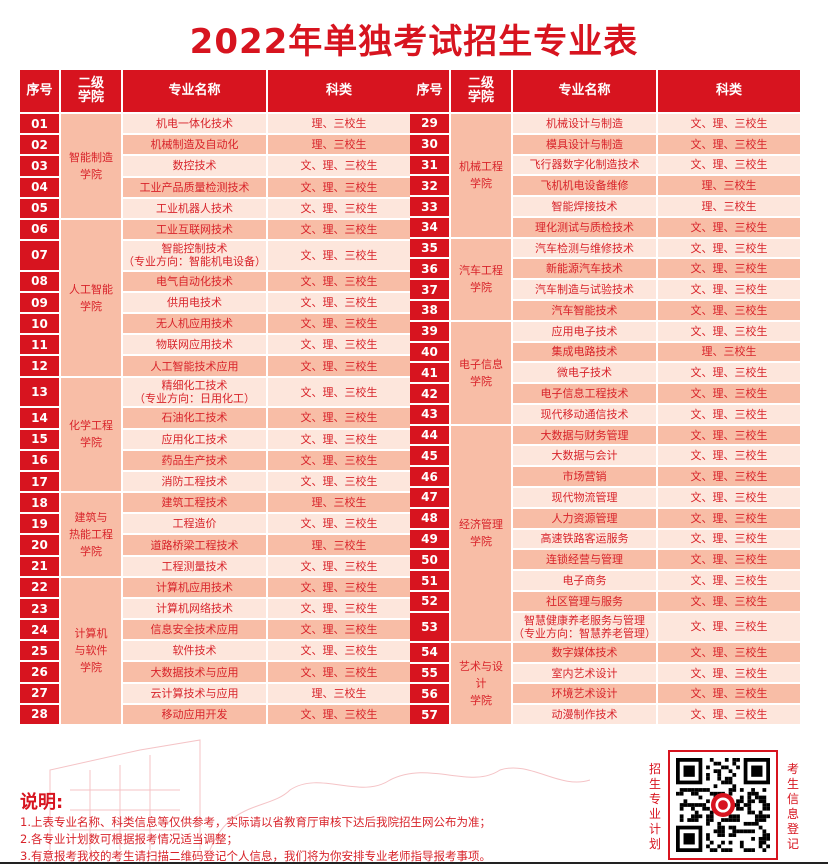 This screenshot has width=828, height=865. I want to click on major-name-cell: 道路桥梁工程技术, so click(194, 545).